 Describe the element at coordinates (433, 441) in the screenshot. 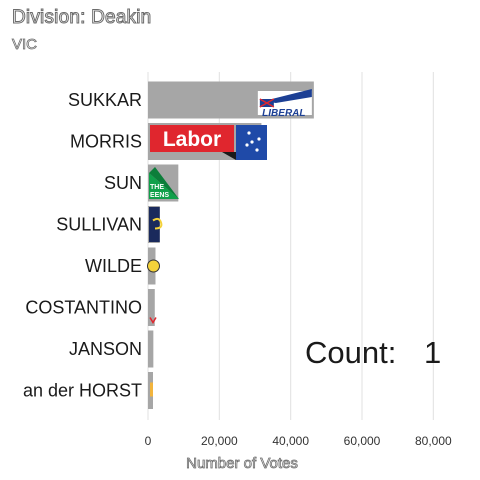

I see `x-tick-label: 80,000` at that location.